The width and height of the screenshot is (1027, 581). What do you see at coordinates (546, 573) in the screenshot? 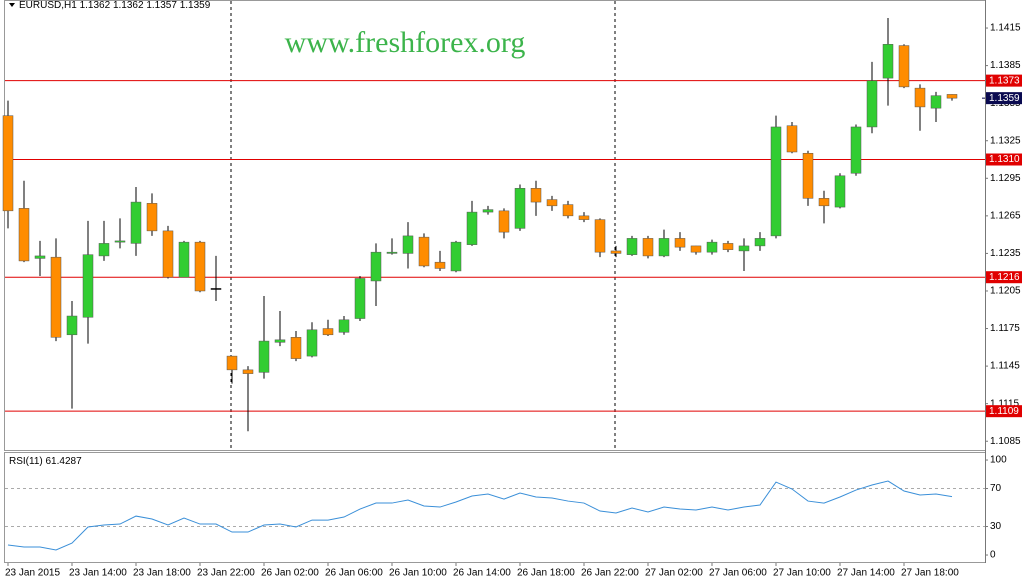
I see `x-tick-label: 26 Jan 18:00` at bounding box center [546, 573].